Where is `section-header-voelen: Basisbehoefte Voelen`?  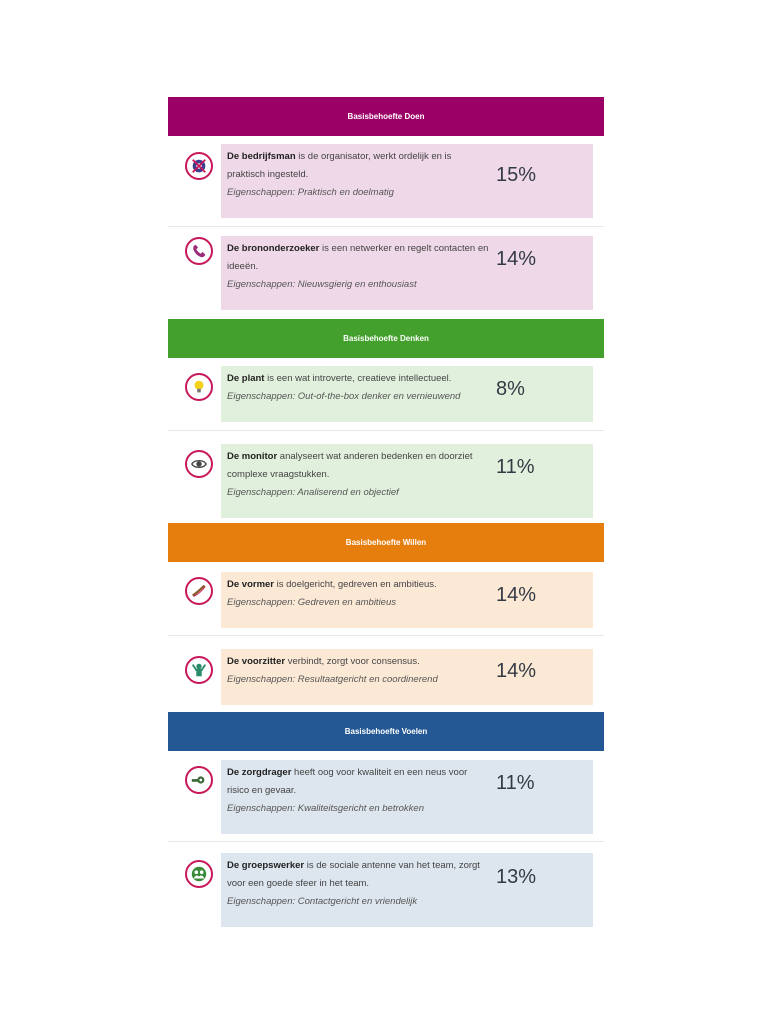
section-header-voelen: Basisbehoefte Voelen is located at coordinates (386, 731).